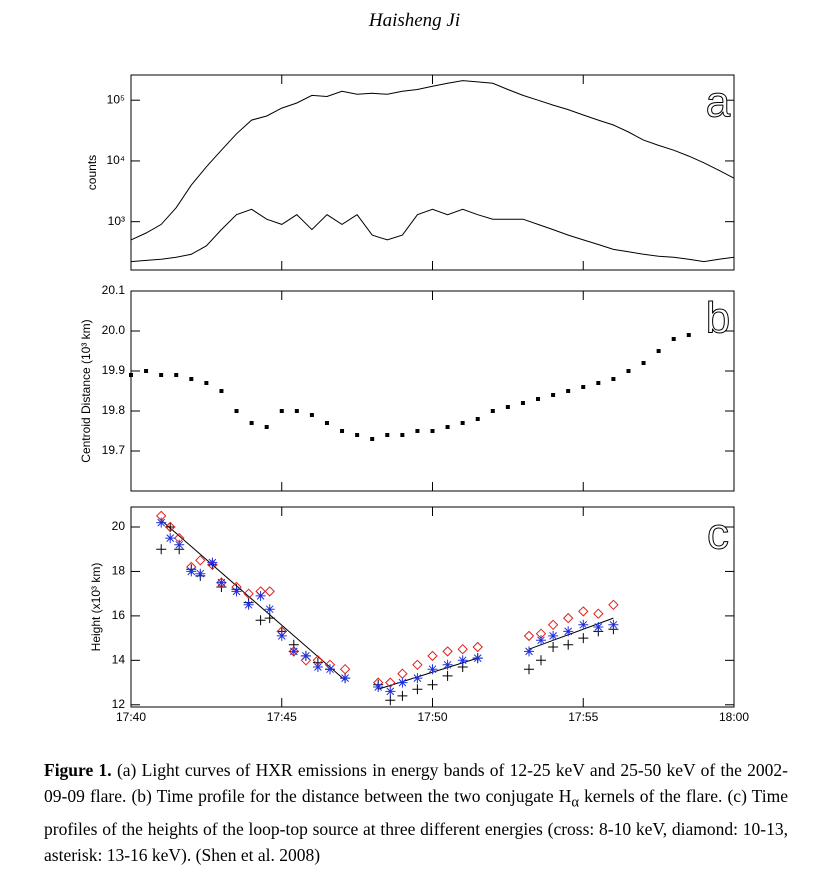 Image resolution: width=829 pixels, height=876 pixels. I want to click on y-tick-label: 18, so click(119, 571).